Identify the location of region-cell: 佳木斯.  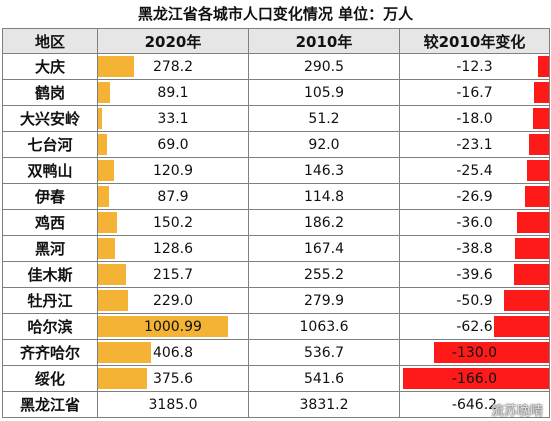
(50, 274).